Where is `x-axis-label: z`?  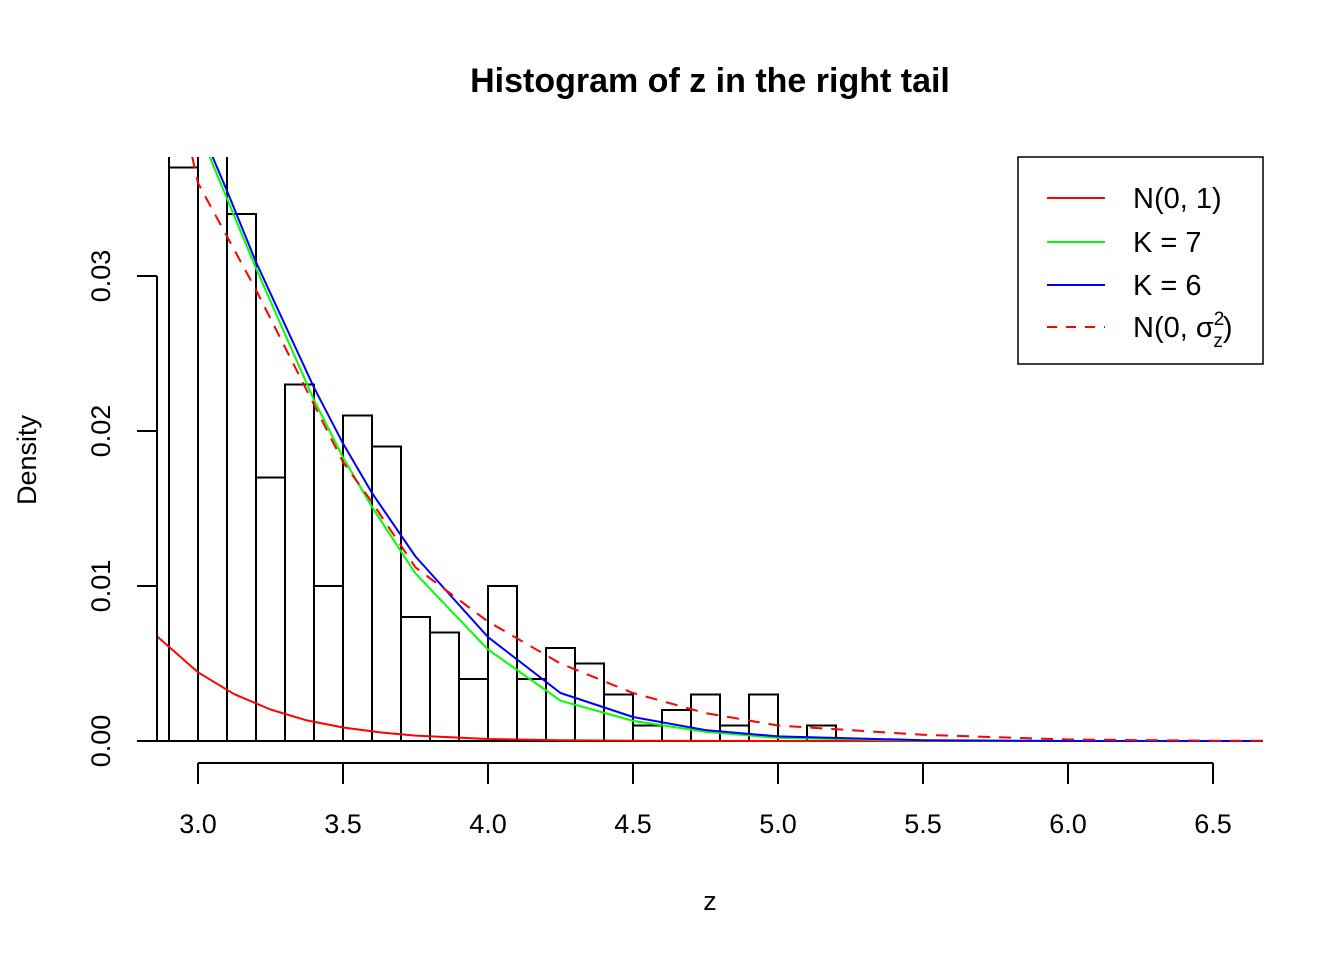
x-axis-label: z is located at coordinates (710, 901).